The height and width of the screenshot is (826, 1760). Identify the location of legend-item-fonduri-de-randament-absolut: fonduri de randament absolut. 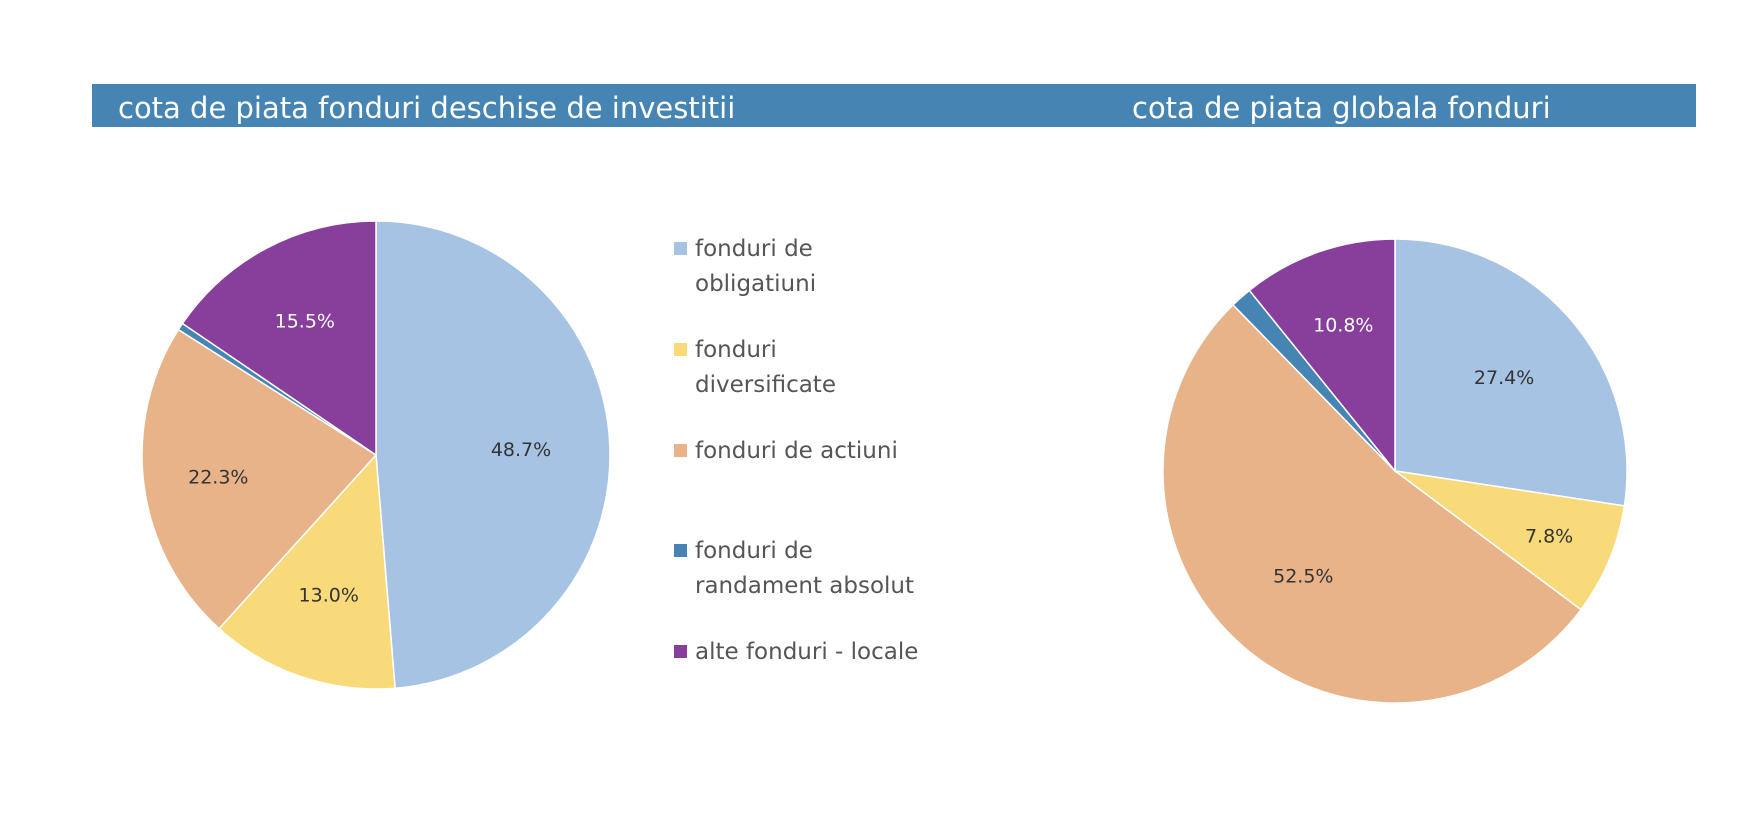
(794, 568).